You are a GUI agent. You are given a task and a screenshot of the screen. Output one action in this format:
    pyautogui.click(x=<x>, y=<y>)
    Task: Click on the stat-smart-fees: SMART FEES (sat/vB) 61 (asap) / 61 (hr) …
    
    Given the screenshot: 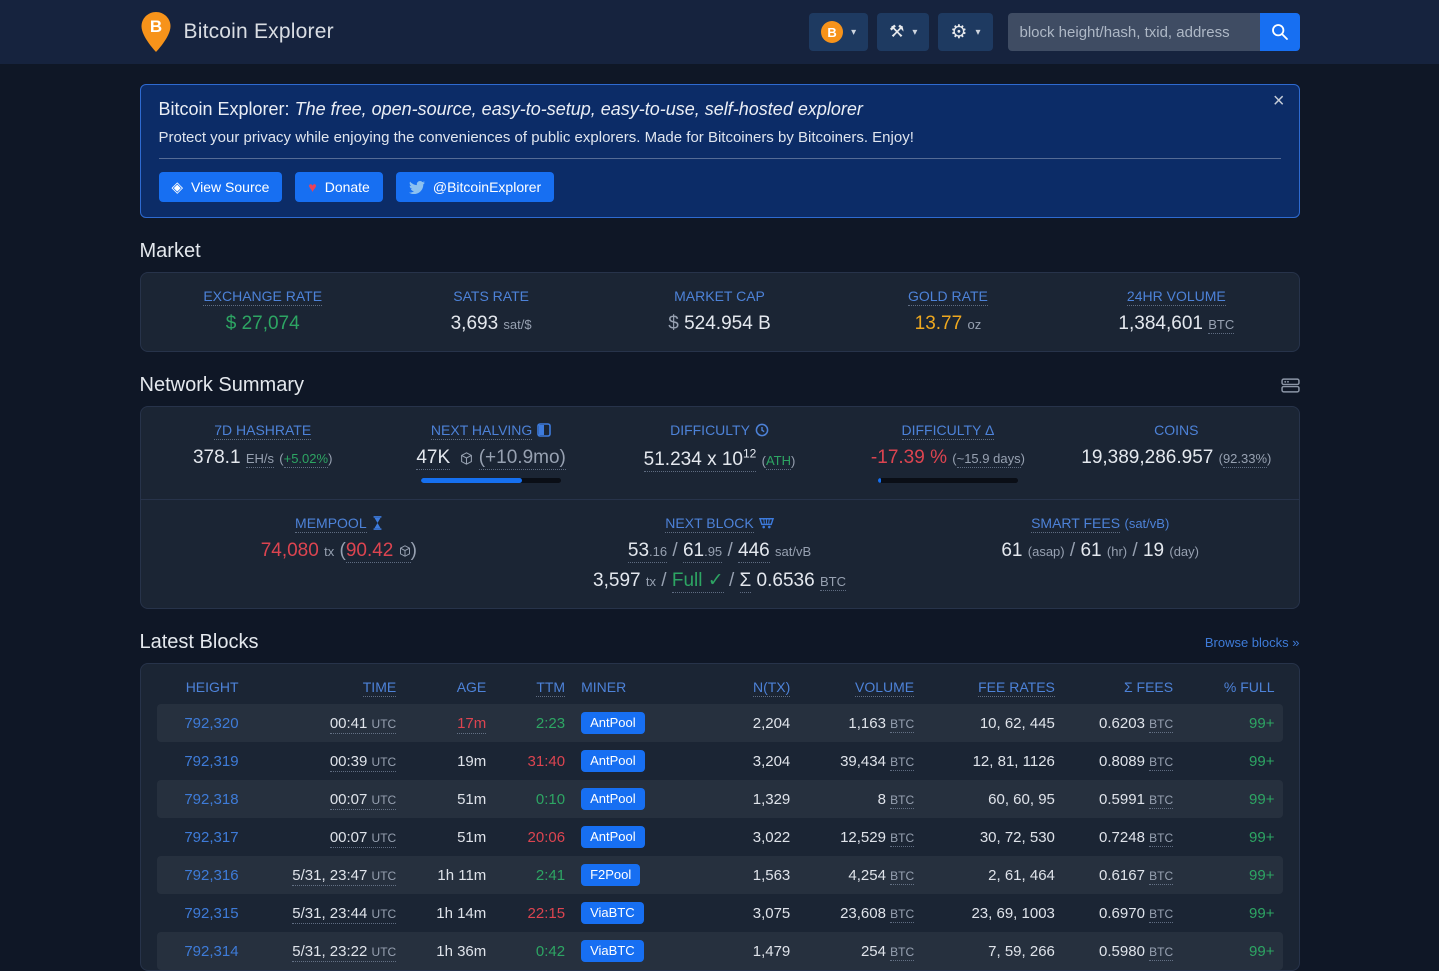 What is the action you would take?
    pyautogui.click(x=1100, y=538)
    